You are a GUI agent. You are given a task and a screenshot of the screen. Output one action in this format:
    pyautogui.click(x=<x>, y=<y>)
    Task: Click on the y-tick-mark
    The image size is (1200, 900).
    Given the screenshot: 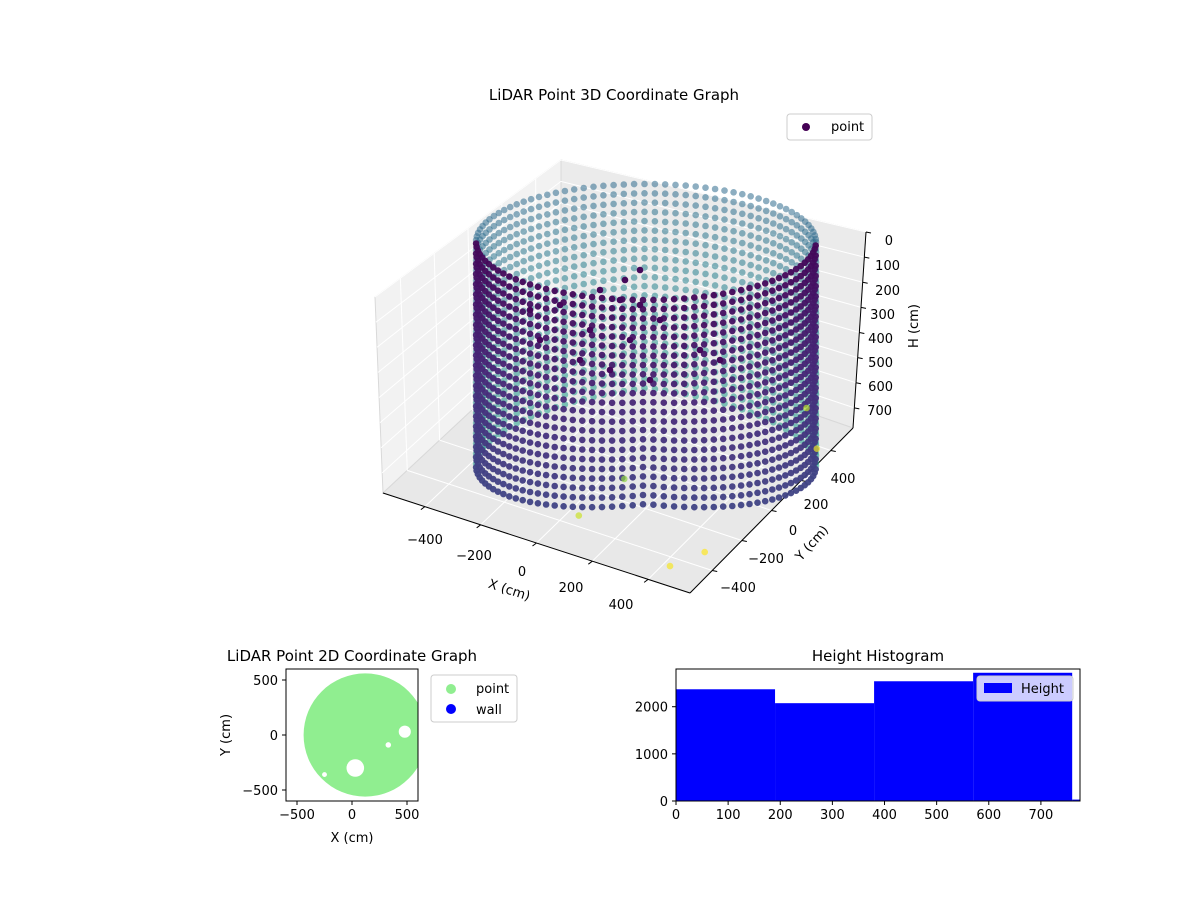 What is the action you would take?
    pyautogui.click(x=744, y=541)
    